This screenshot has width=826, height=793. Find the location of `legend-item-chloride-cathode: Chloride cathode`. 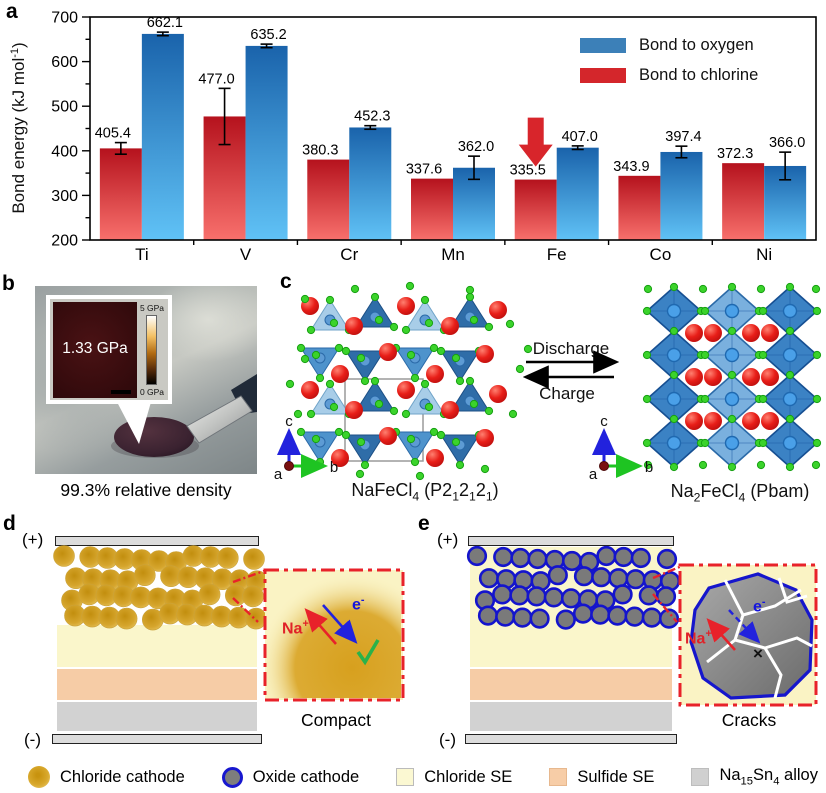

legend-item-chloride-cathode: Chloride cathode is located at coordinates (106, 777).